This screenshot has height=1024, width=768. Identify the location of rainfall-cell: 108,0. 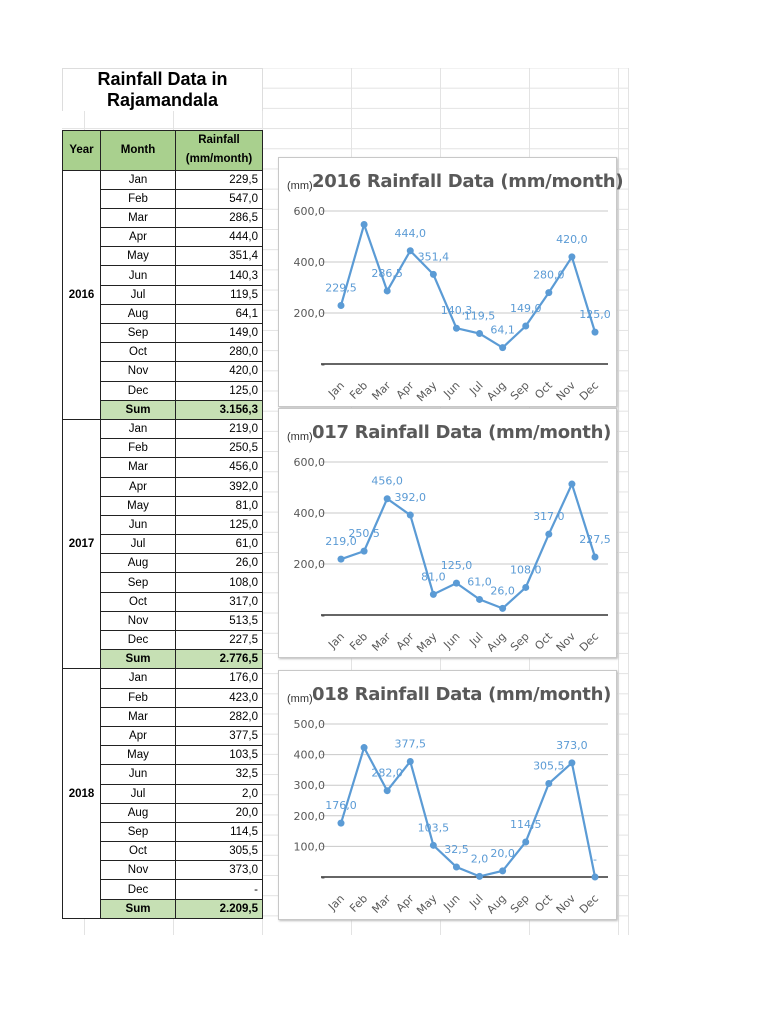
(219, 582).